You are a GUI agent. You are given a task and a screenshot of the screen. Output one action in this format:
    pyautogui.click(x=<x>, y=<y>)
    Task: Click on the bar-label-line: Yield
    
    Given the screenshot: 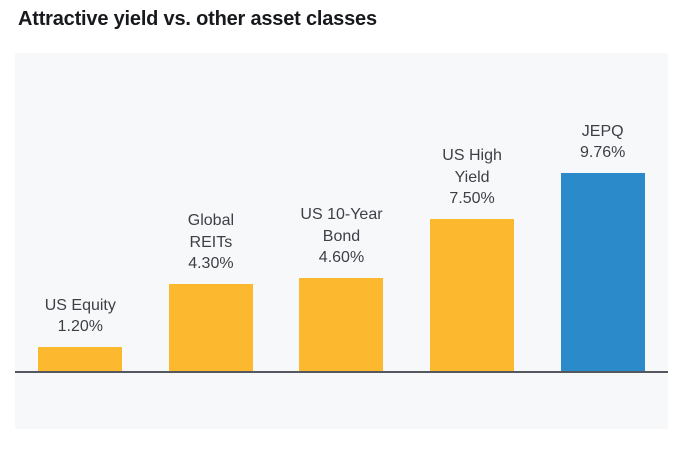 What is the action you would take?
    pyautogui.click(x=472, y=177)
    